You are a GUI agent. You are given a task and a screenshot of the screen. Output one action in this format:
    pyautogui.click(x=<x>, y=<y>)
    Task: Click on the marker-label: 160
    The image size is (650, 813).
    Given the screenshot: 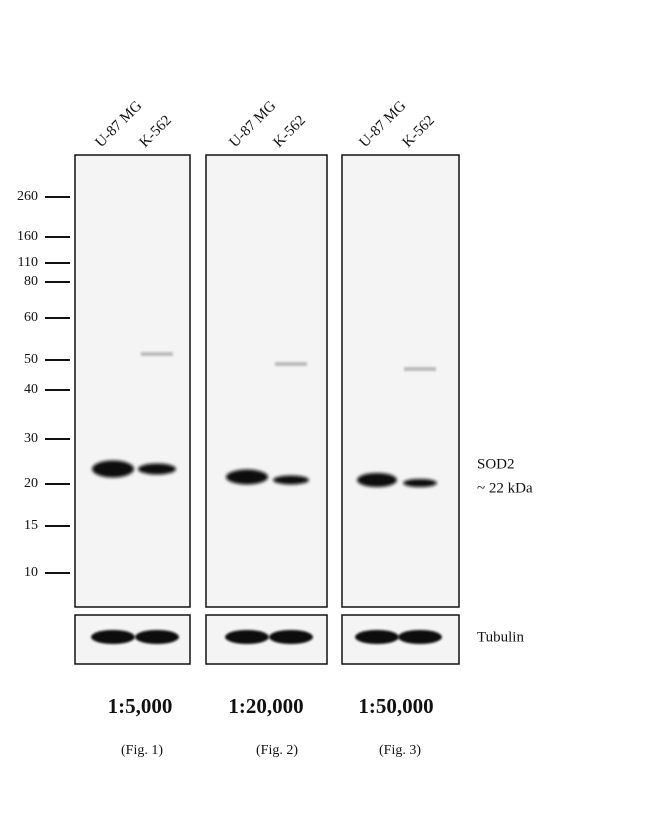 What is the action you would take?
    pyautogui.click(x=27, y=236)
    